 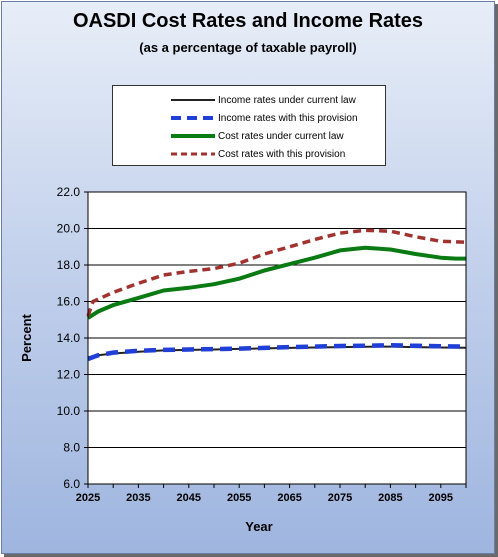 I want to click on chart-title: OASDI Cost Rates and Income Rates, so click(x=248, y=21).